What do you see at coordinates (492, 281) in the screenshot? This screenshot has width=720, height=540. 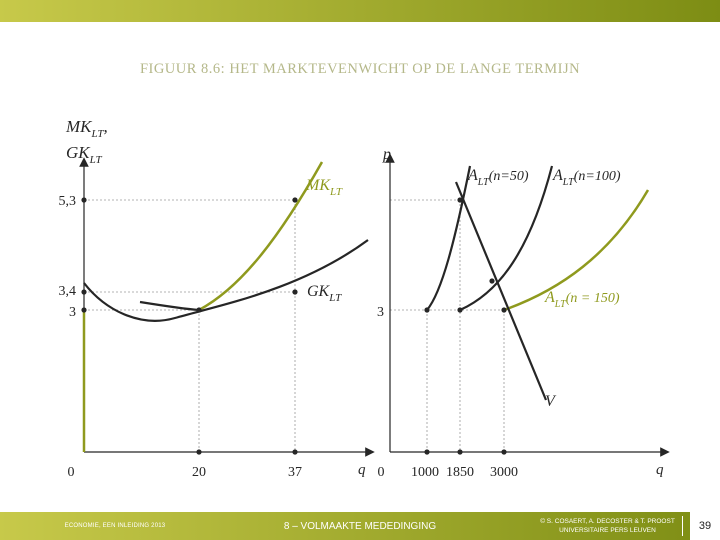 I see `point-intersection-n100` at bounding box center [492, 281].